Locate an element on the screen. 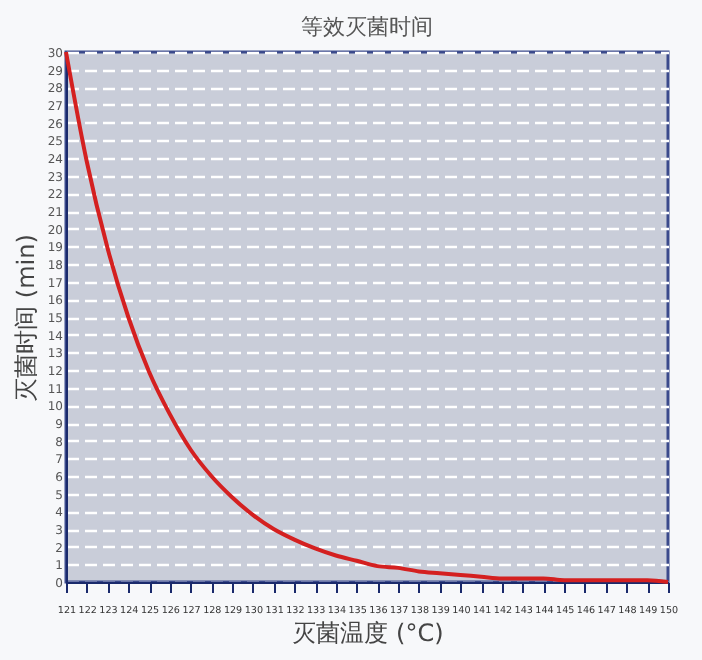 The height and width of the screenshot is (660, 702). chart-title: 等效灭菌时间 is located at coordinates (367, 27).